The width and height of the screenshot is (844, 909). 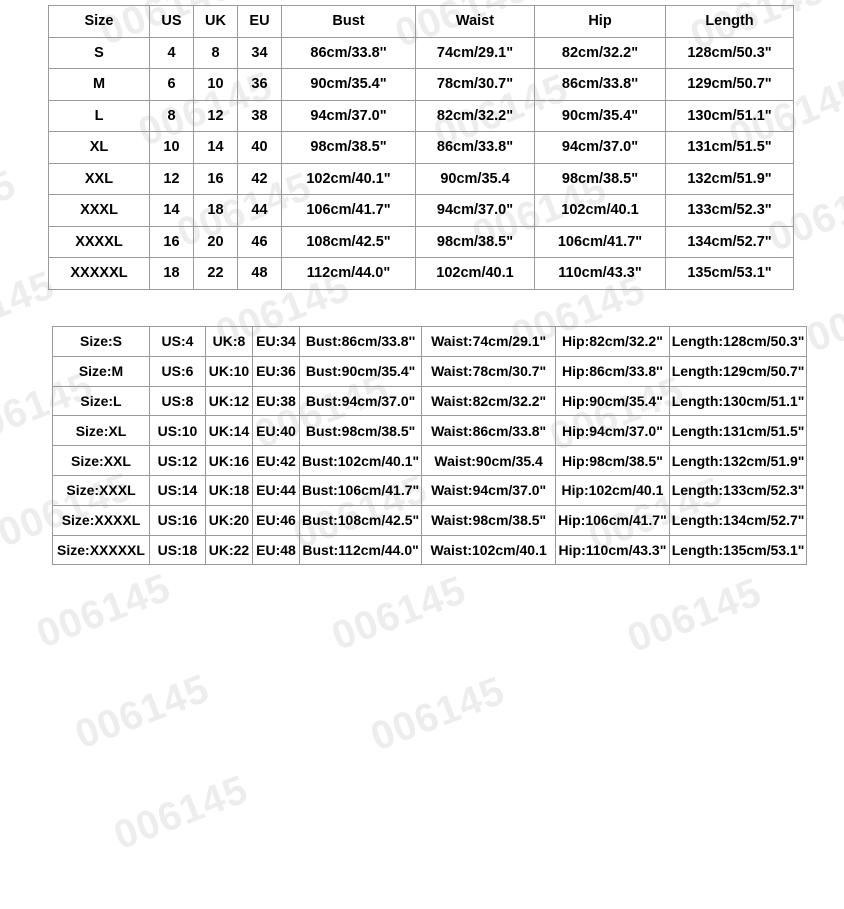 What do you see at coordinates (729, 241) in the screenshot?
I see `table-cell: 134cm/52.7"` at bounding box center [729, 241].